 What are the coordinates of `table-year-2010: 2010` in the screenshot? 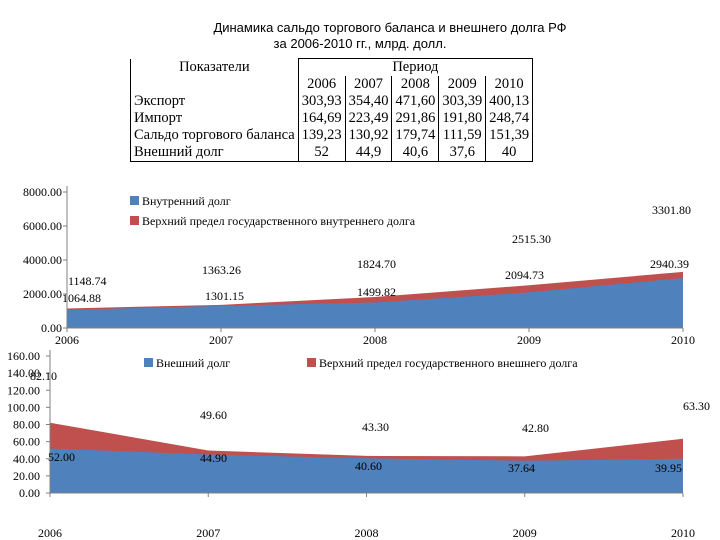 It's located at (509, 84).